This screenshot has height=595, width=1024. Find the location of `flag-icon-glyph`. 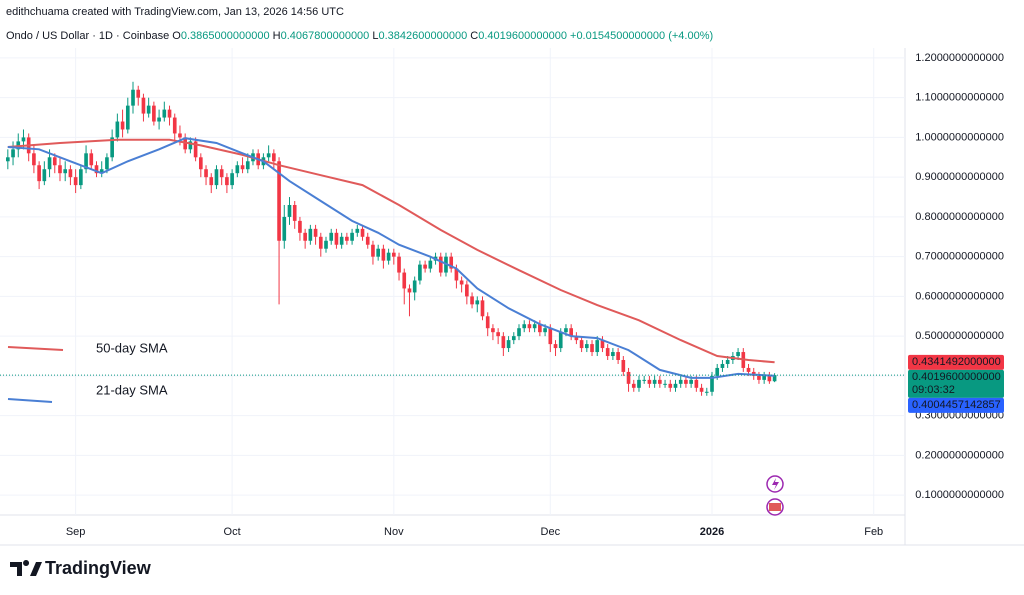

flag-icon-glyph is located at coordinates (775, 507).